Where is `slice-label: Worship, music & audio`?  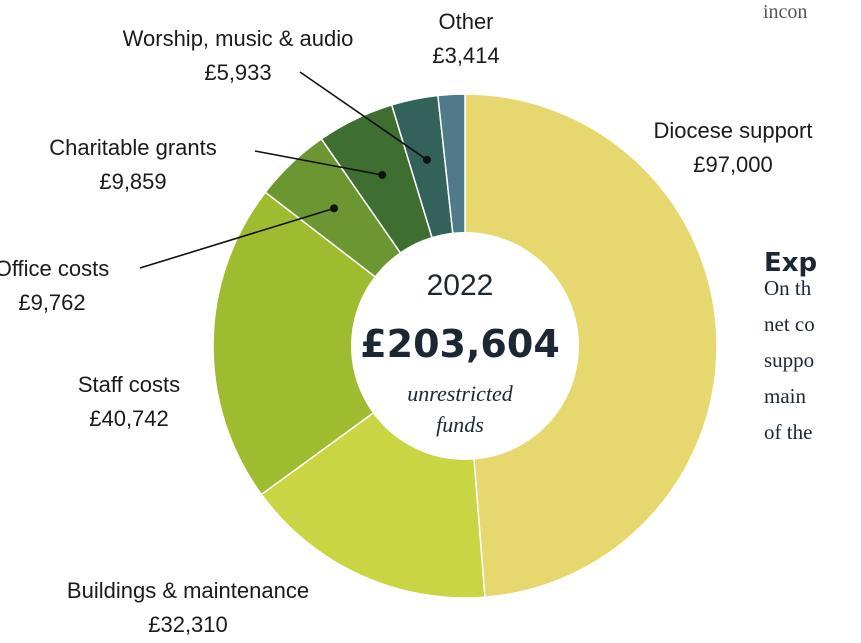
slice-label: Worship, music & audio is located at coordinates (238, 38).